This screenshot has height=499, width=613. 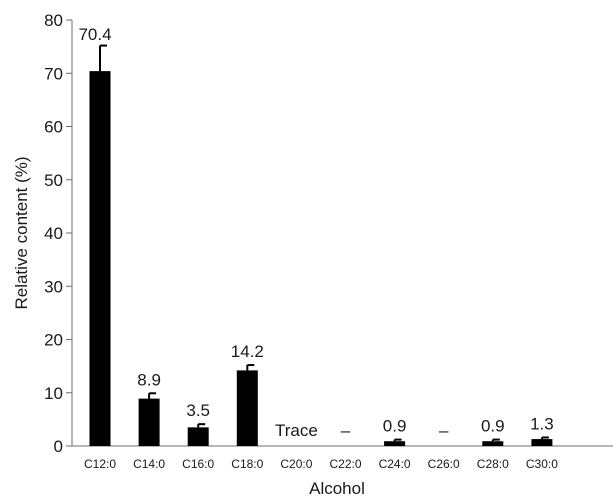 I want to click on y-tick-label: 60, so click(x=53, y=127).